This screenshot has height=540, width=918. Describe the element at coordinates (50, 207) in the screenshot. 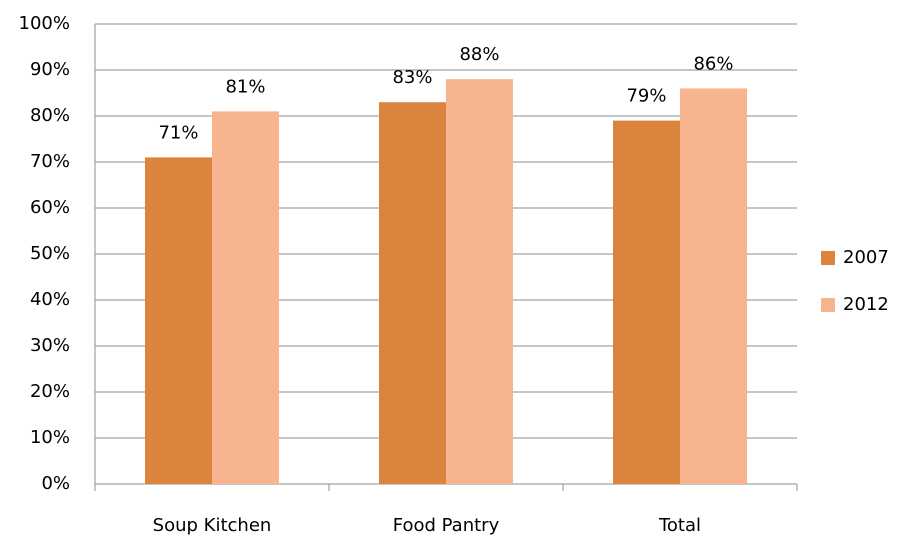

I see `y-tick-label: 60%` at that location.